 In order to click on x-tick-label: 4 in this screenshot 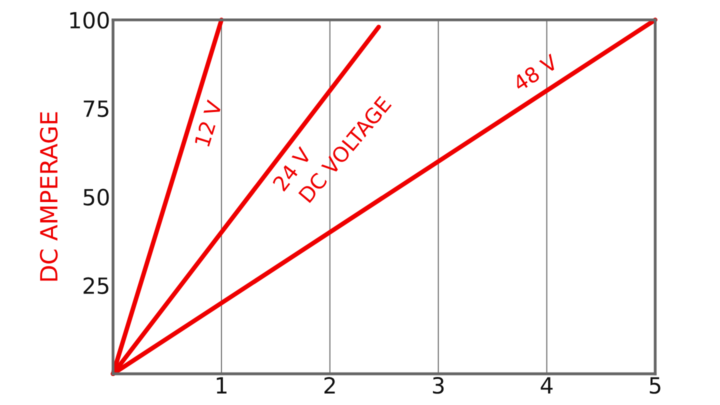, I will do `click(546, 385)`.